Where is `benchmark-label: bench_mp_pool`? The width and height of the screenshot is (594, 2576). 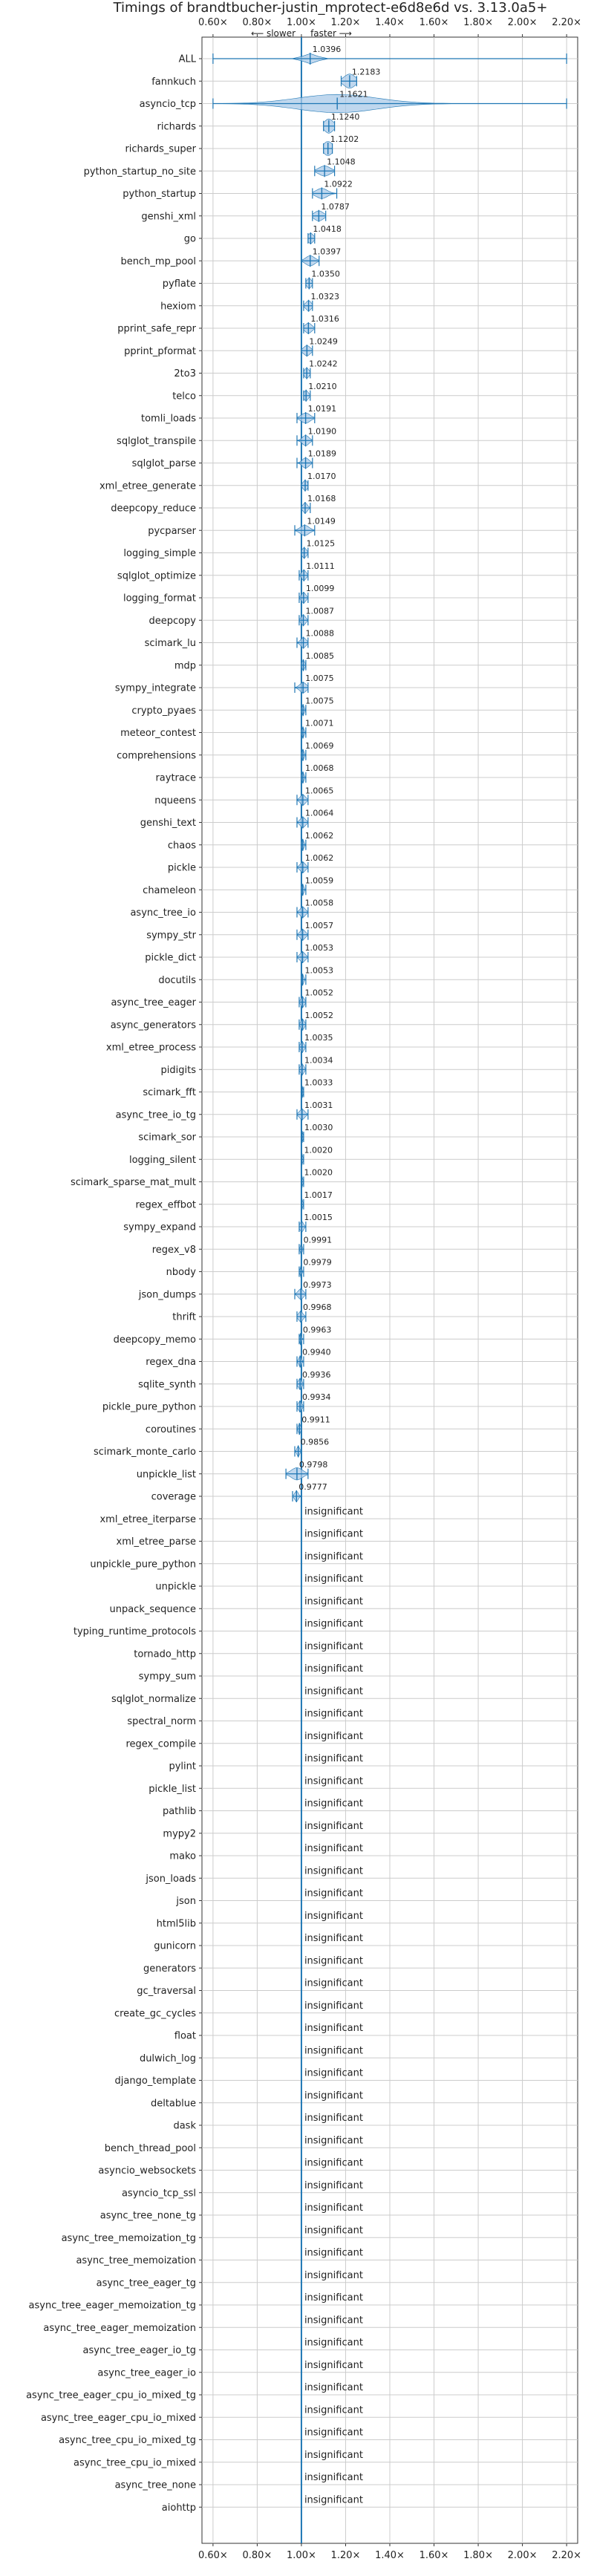
benchmark-label: bench_mp_pool is located at coordinates (158, 261).